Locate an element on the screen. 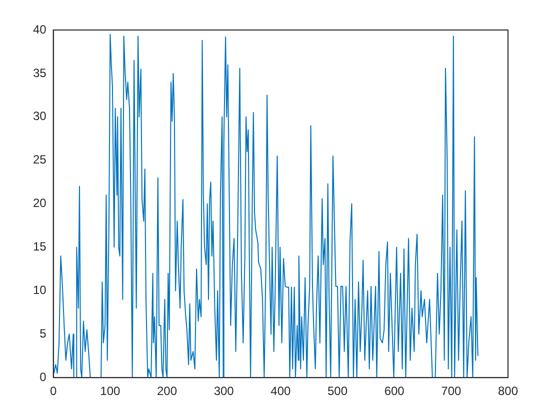 The height and width of the screenshot is (420, 560). x-tick-label: 0 is located at coordinates (54, 391).